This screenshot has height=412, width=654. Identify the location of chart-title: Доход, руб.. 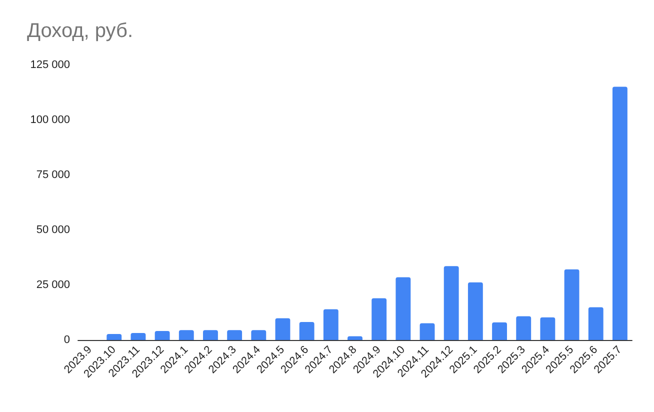
(80, 31).